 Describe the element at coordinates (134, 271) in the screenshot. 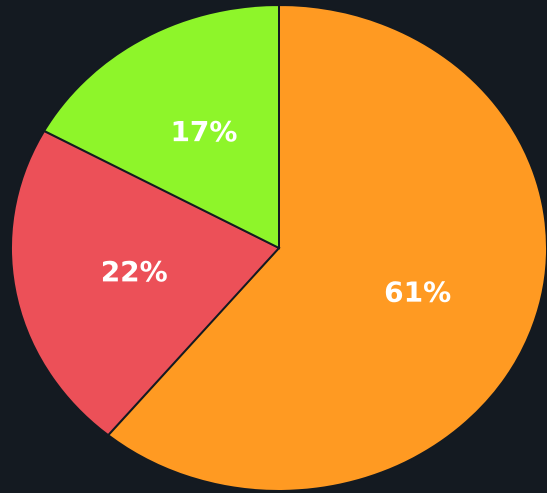

I see `value-label: 22%` at that location.